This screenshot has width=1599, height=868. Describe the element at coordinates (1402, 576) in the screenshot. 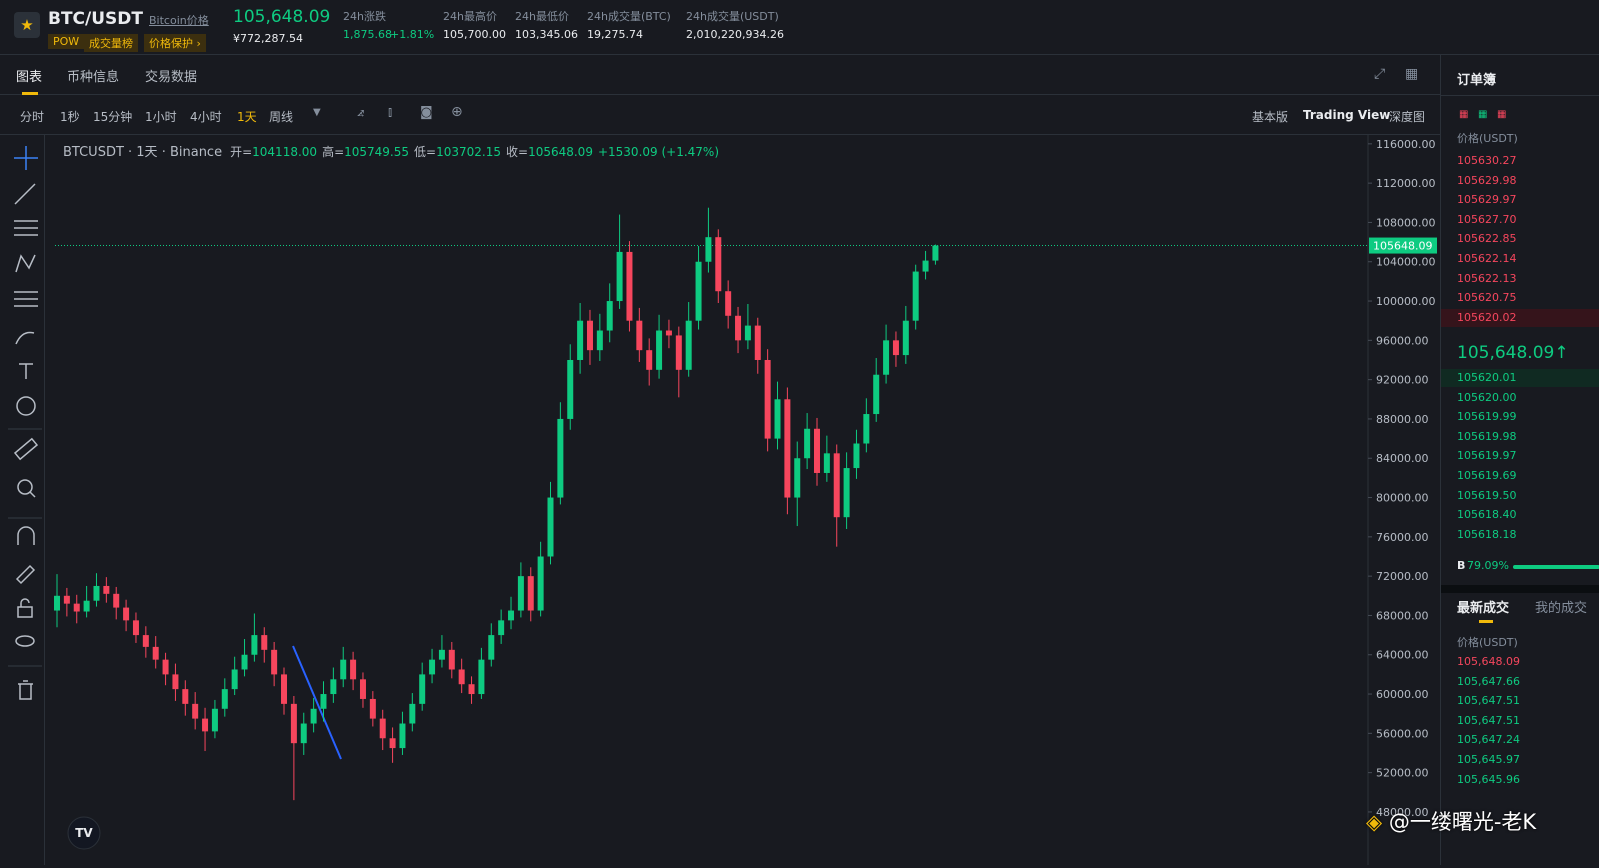

I see `y-tick-label: 72000.00` at that location.